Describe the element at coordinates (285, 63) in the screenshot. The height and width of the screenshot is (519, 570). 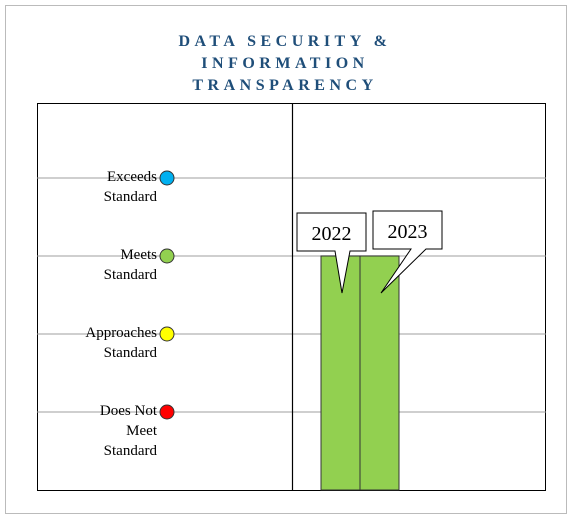
I see `chart-title: DATA SECURITY & INFORMATION TRANSPARENCY` at that location.